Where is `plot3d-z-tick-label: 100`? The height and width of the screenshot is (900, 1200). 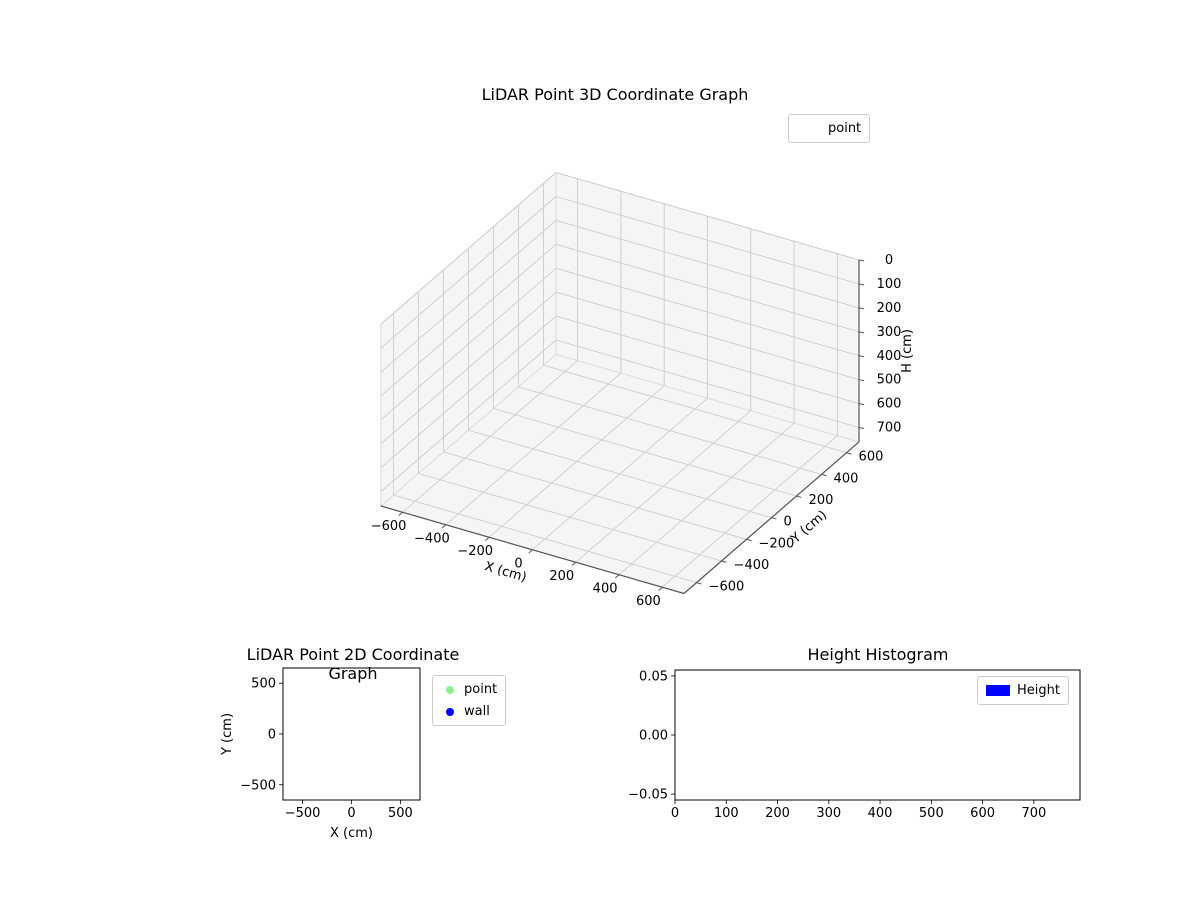 plot3d-z-tick-label: 100 is located at coordinates (889, 284).